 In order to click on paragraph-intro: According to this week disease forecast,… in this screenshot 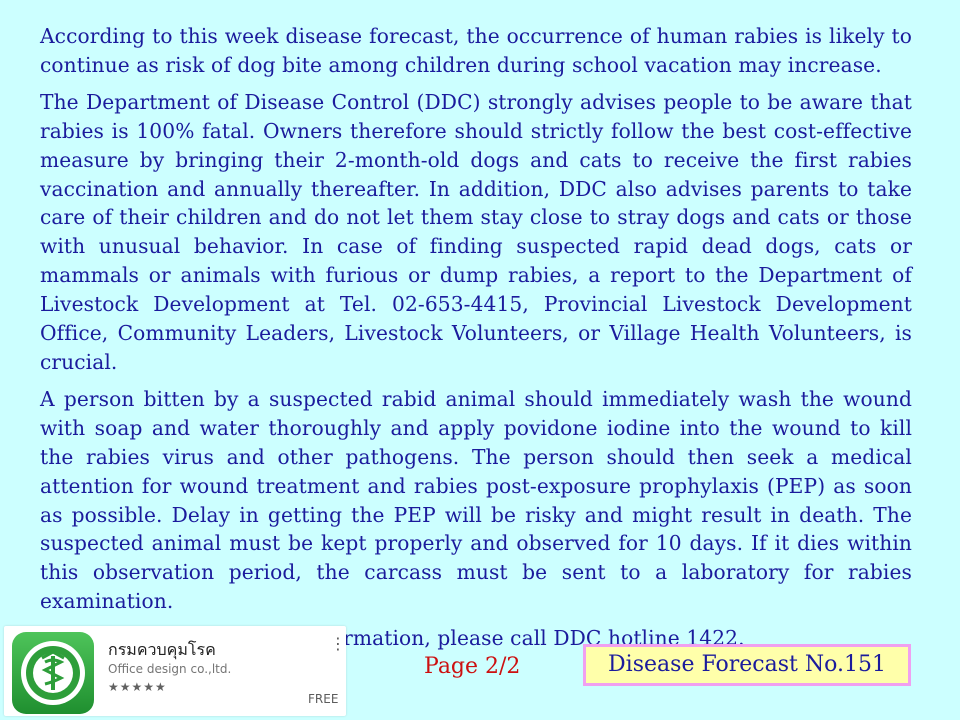, I will do `click(476, 50)`.